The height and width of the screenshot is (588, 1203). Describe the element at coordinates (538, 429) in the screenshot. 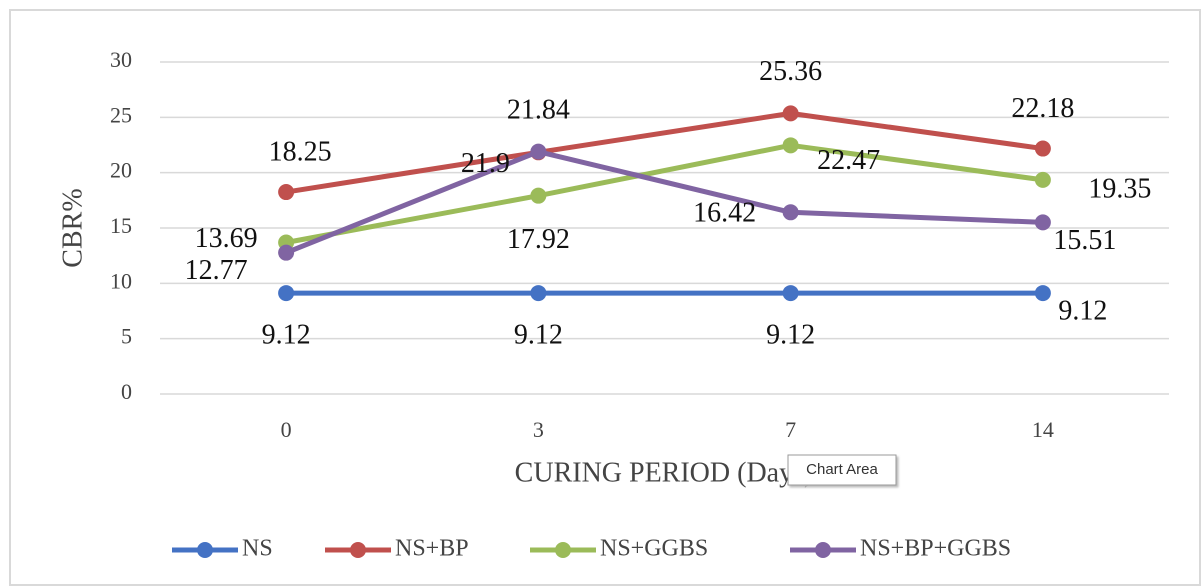

I see `x-tick-label: 3` at that location.